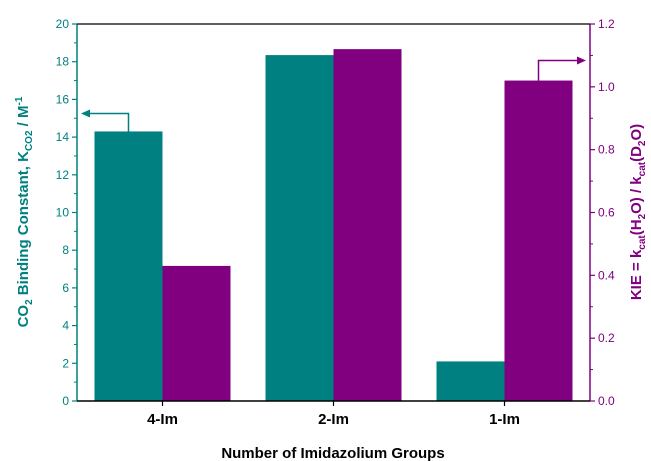  I want to click on right-y-axis: 0.0 0.2 0.4 0.6 0.8 1.0 1.2, so click(602, 212).